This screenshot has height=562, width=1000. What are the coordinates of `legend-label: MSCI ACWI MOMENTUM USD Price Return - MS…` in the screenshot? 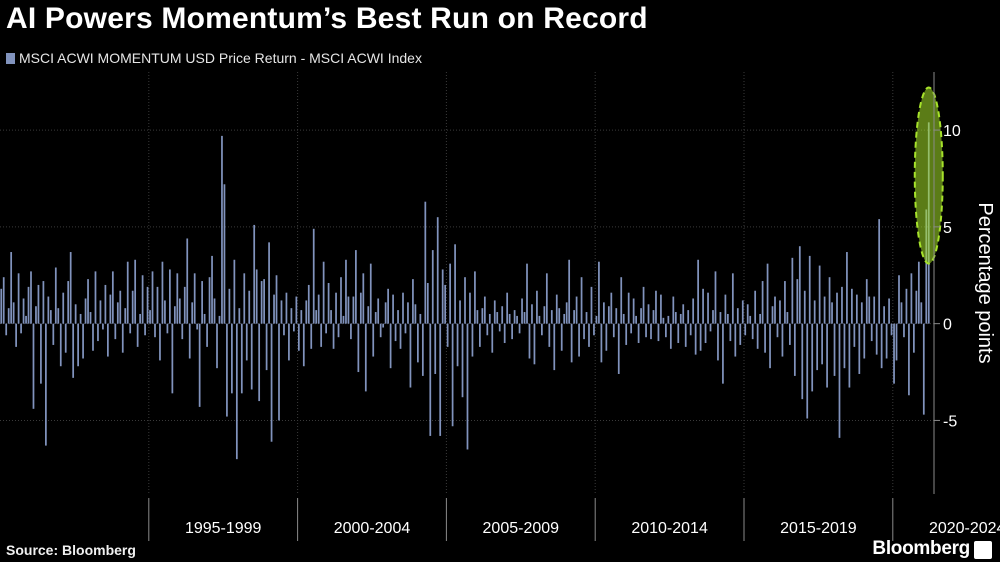 It's located at (220, 58).